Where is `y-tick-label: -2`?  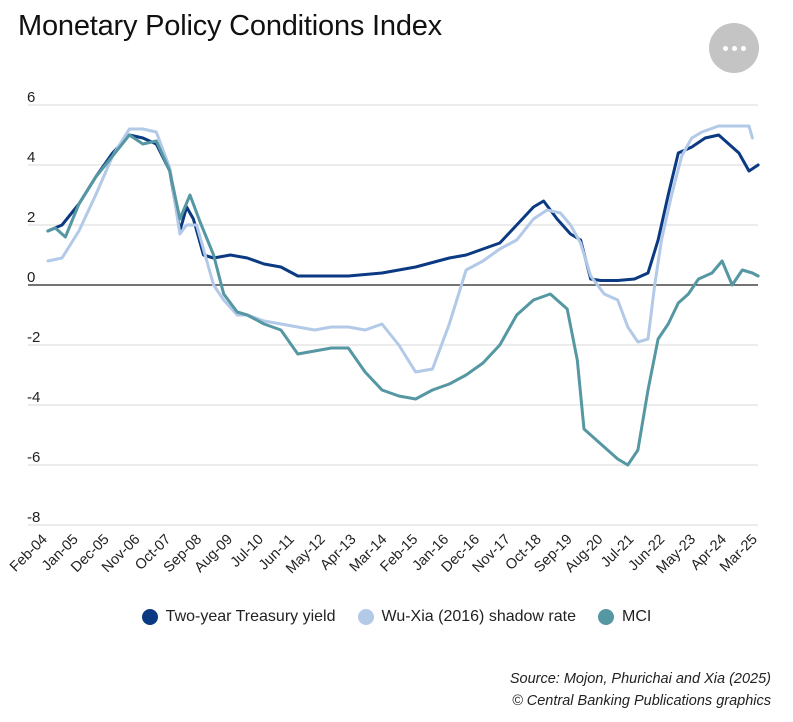
y-tick-label: -2 is located at coordinates (33, 337).